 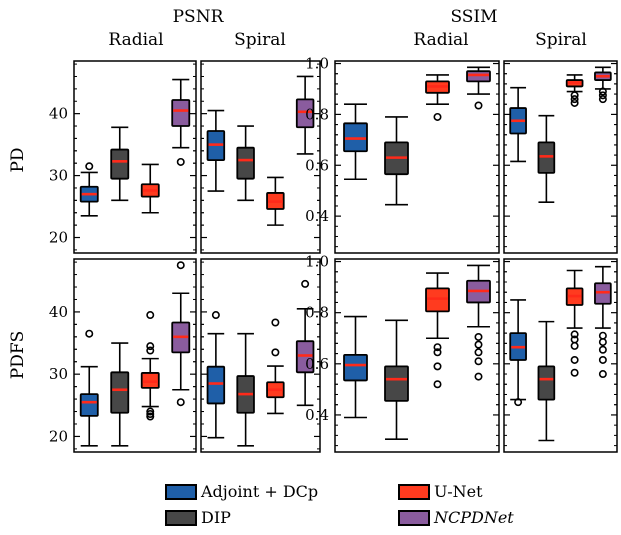 I want to click on panel-pd-ssim-spiral, so click(x=560, y=157).